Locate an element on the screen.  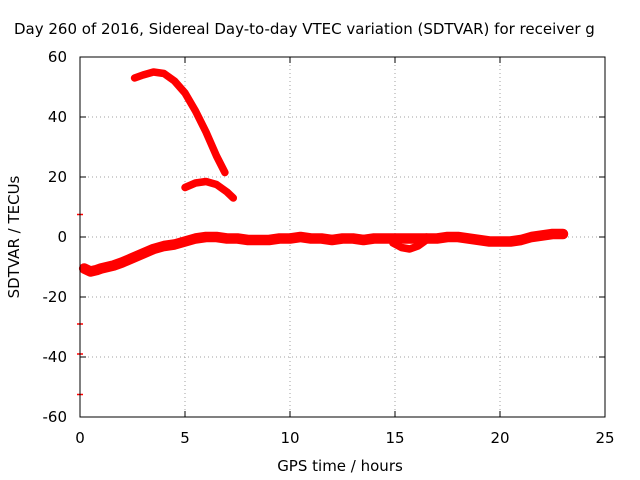
x-tick-label: 5 is located at coordinates (185, 438).